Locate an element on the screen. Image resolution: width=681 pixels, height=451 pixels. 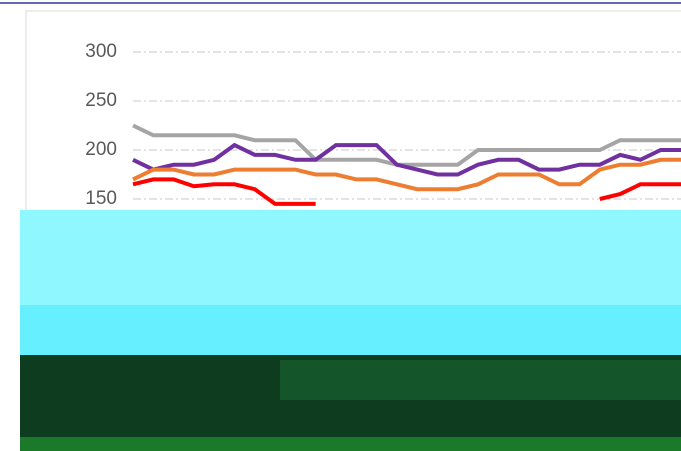
y-tick-label: 200 is located at coordinates (101, 149).